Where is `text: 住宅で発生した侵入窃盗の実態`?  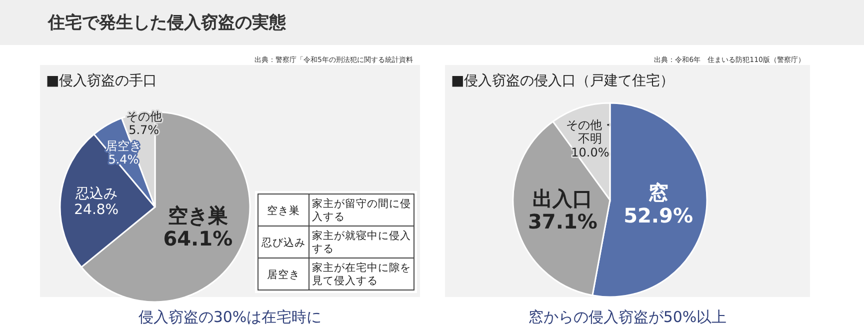
text: 住宅で発生した侵入窃盗の実態 is located at coordinates (167, 23).